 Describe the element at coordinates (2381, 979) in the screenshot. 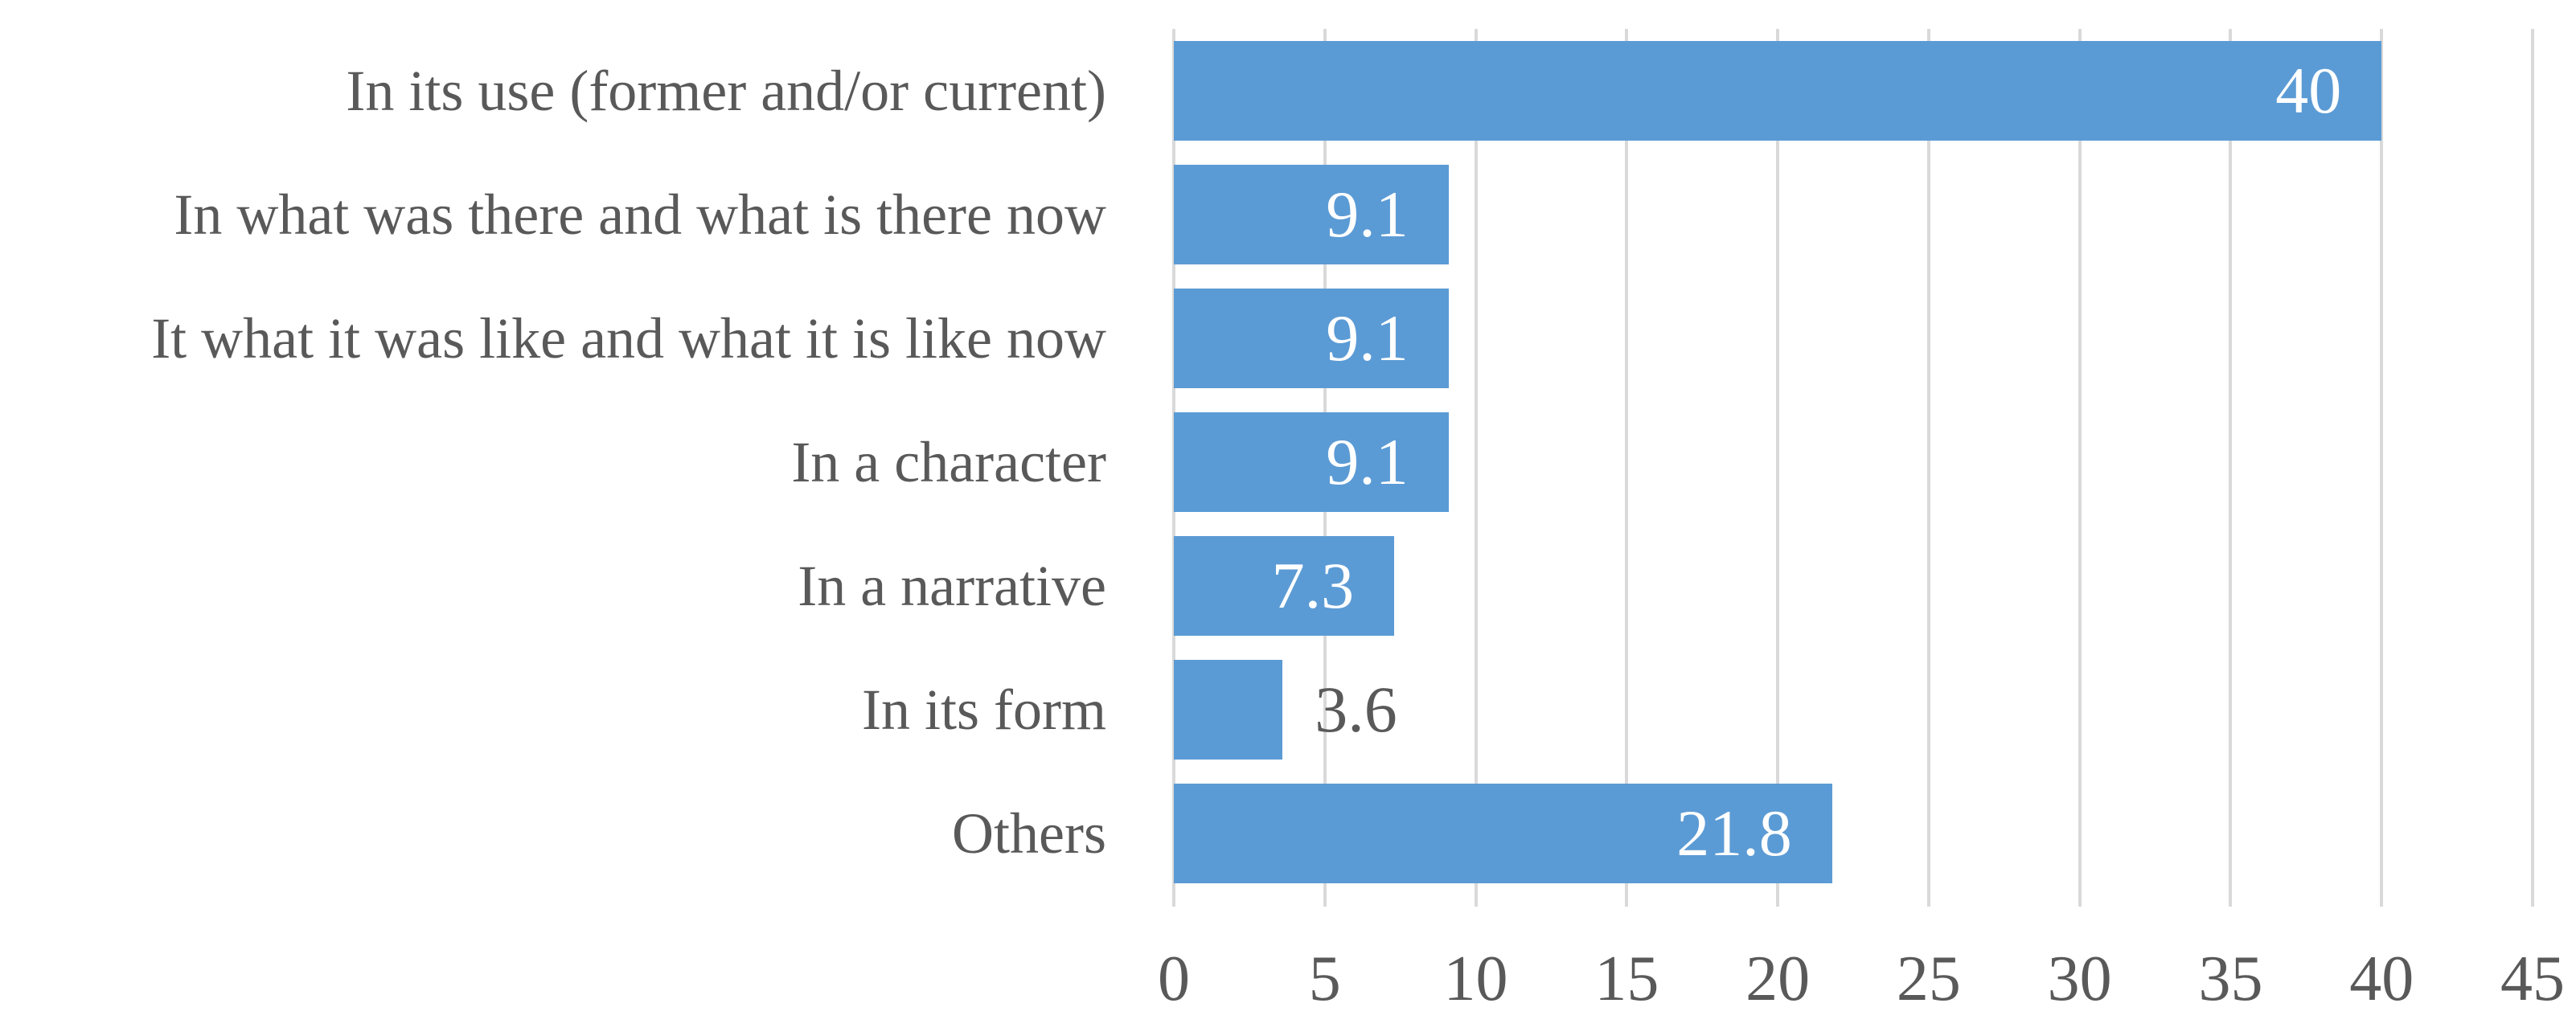

I see `x-tick-label: 40` at that location.